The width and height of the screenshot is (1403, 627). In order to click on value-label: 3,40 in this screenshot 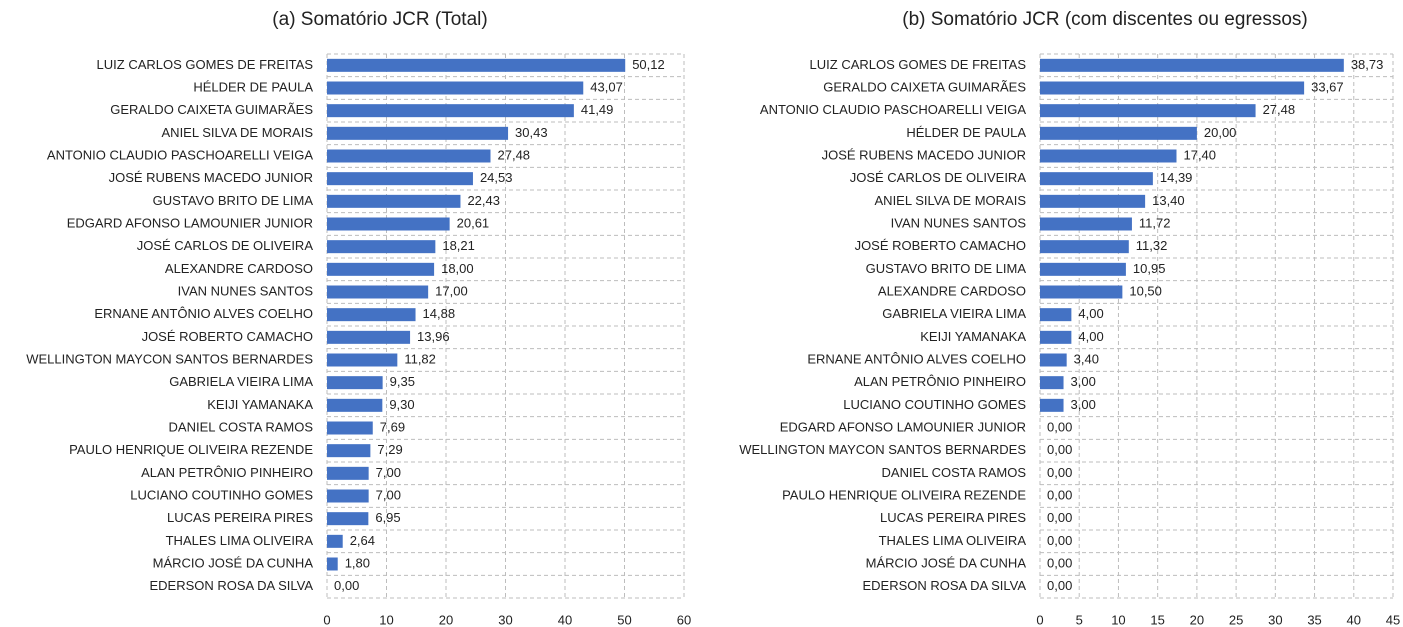, I will do `click(1086, 358)`.